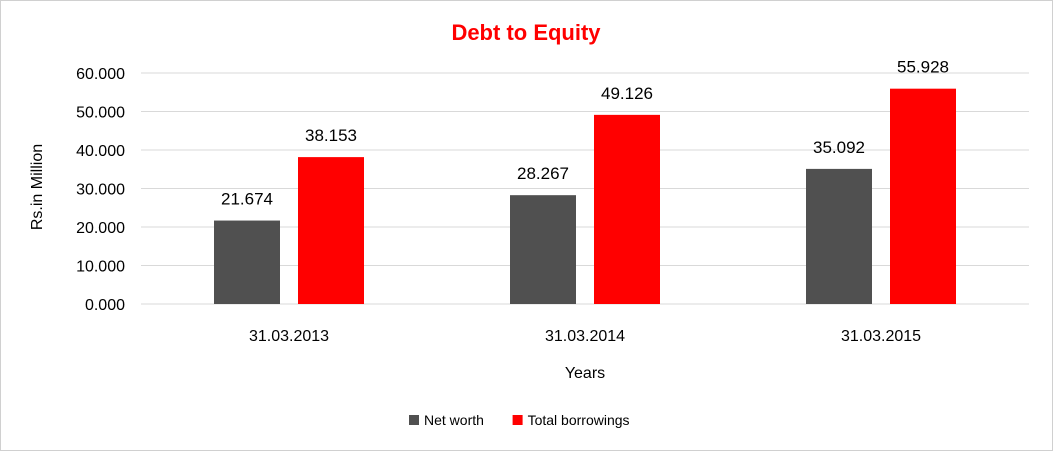  Describe the element at coordinates (100, 228) in the screenshot. I see `y-tick-label: 20.000` at that location.